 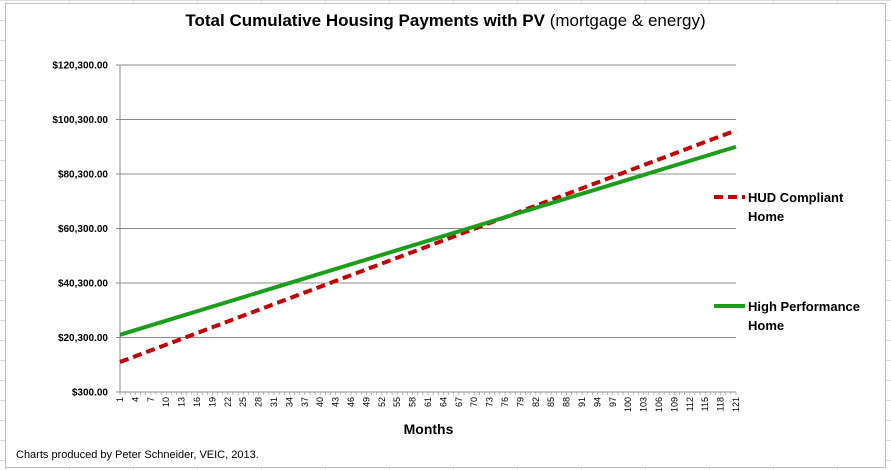 I want to click on x-tick-label: 67, so click(x=459, y=402).